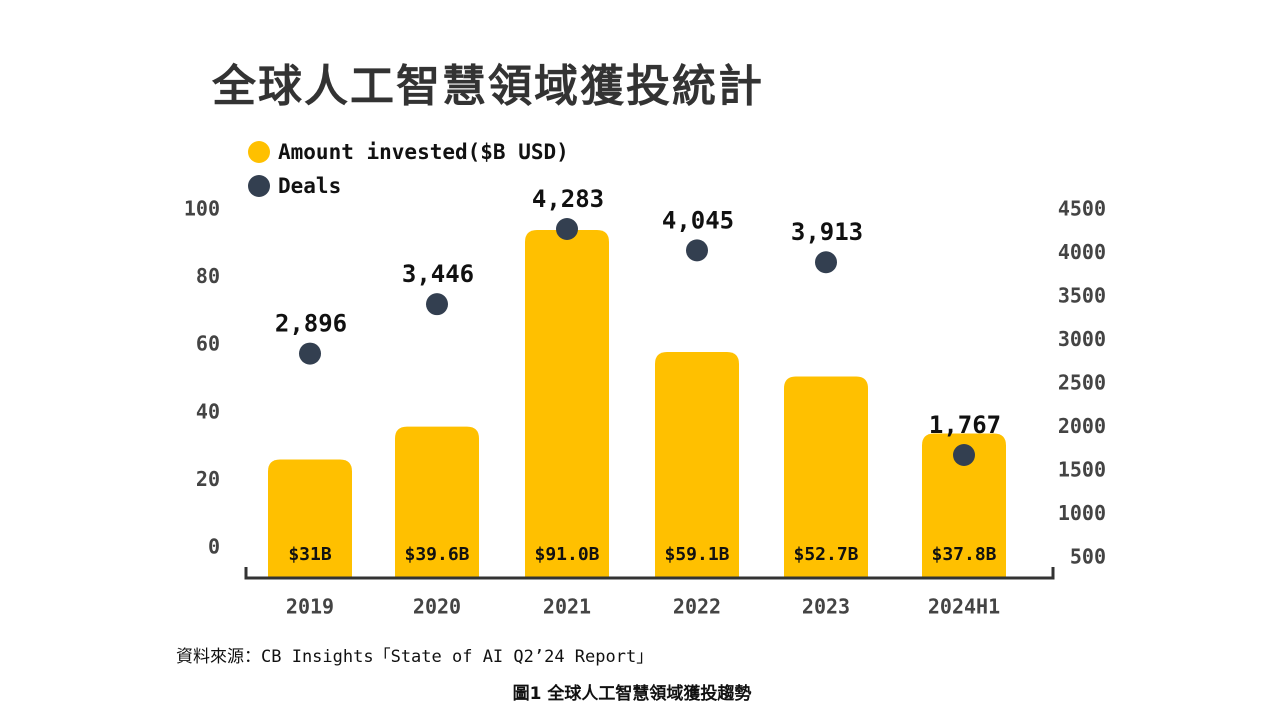  I want to click on x-axis-tick-label: 2021, so click(567, 607).